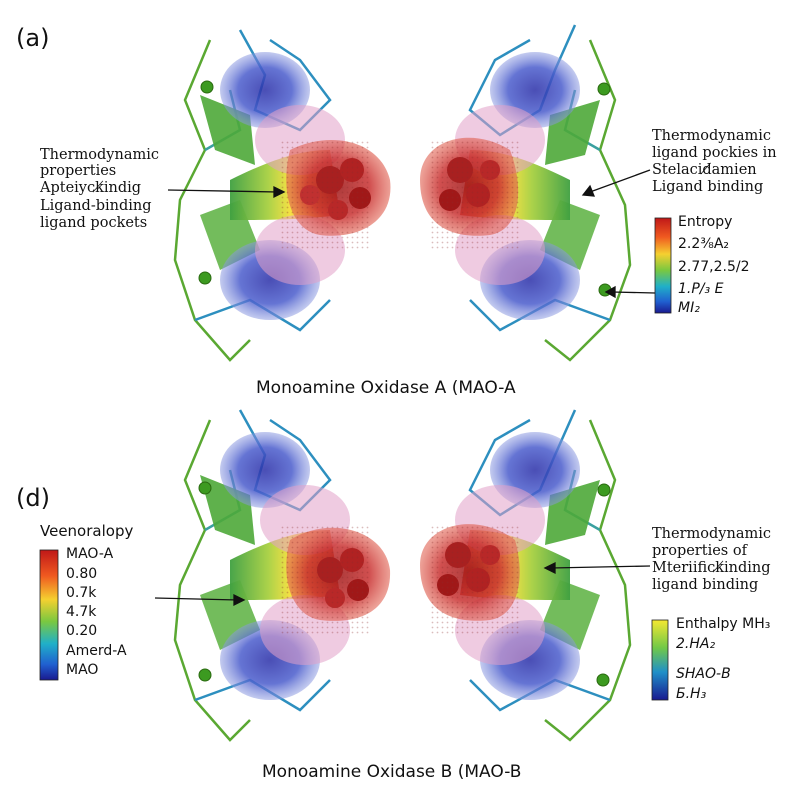 This screenshot has height=800, width=800. Describe the element at coordinates (708, 187) in the screenshot. I see `annotation-line: Ligand binding` at that location.